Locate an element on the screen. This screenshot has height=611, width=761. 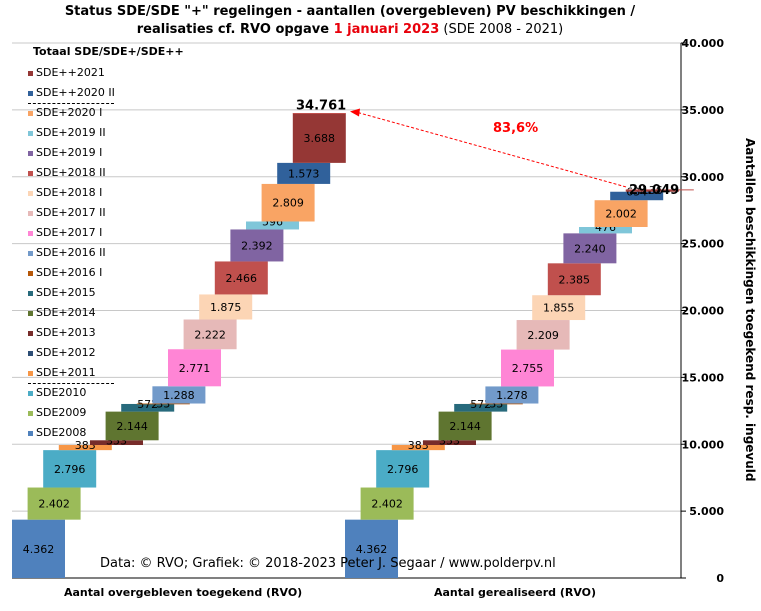
percentage-annotation: 83,6% is located at coordinates (515, 128).